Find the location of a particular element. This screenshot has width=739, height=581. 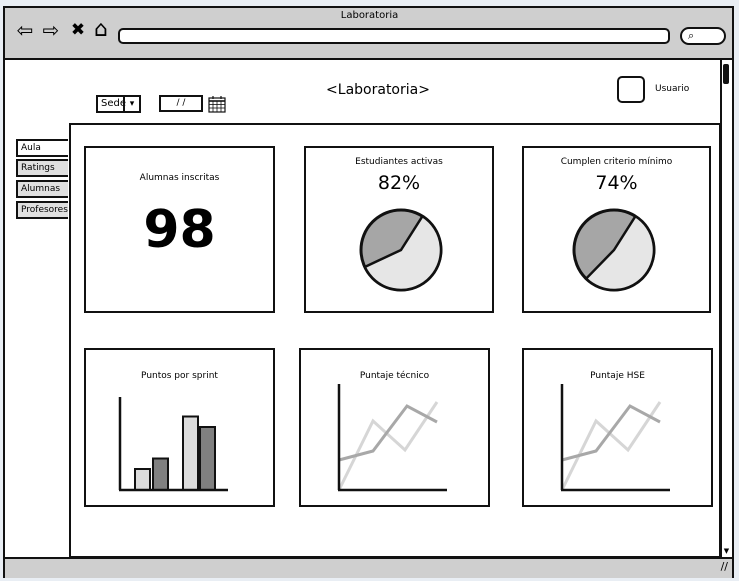

window-title: Laboratoria is located at coordinates (369, 15).